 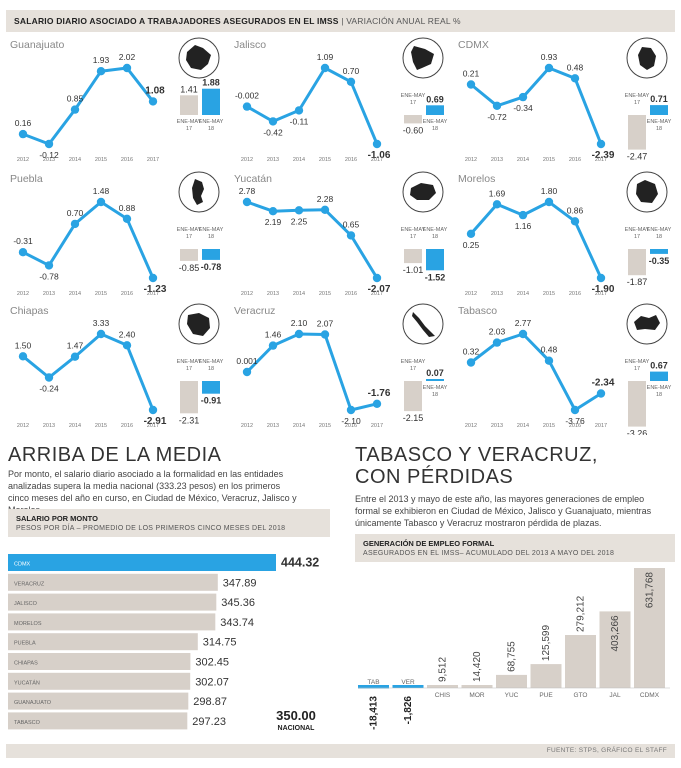 What do you see at coordinates (253, 179) in the screenshot?
I see `state-name: Yucatán` at bounding box center [253, 179].